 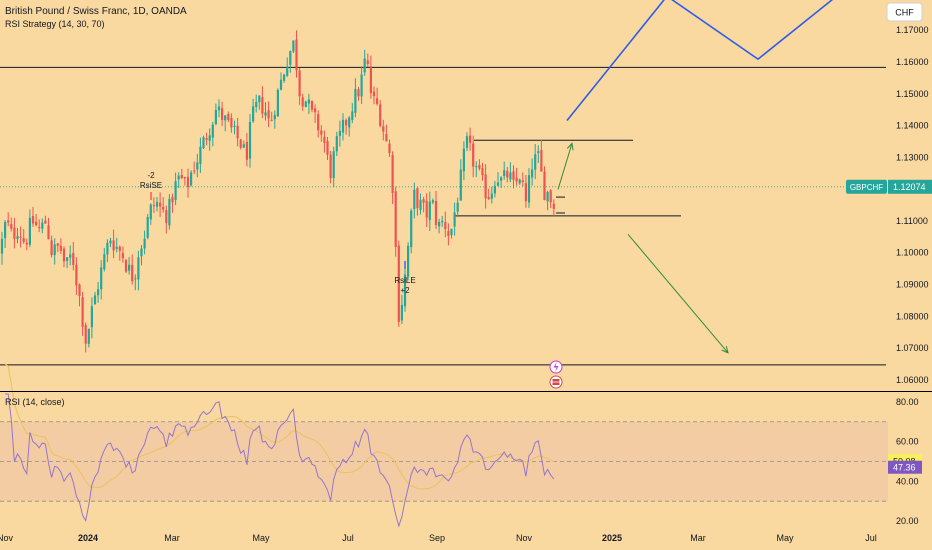 I want to click on strategy-label: RSI Strategy (14, 30, 70), so click(x=55, y=24).